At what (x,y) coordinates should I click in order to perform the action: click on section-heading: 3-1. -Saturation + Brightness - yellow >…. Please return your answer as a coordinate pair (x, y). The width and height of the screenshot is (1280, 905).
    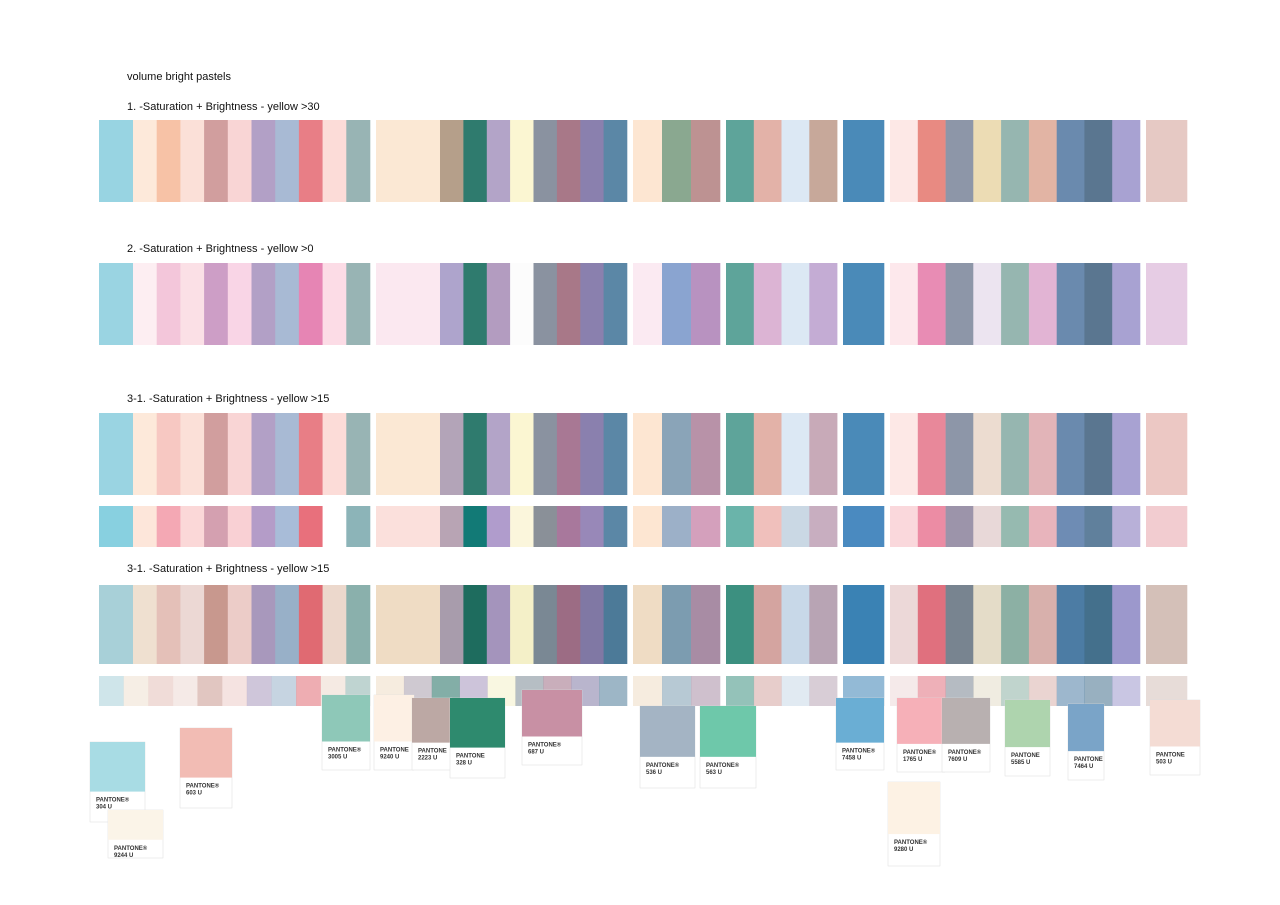
    Looking at the image, I should click on (228, 399).